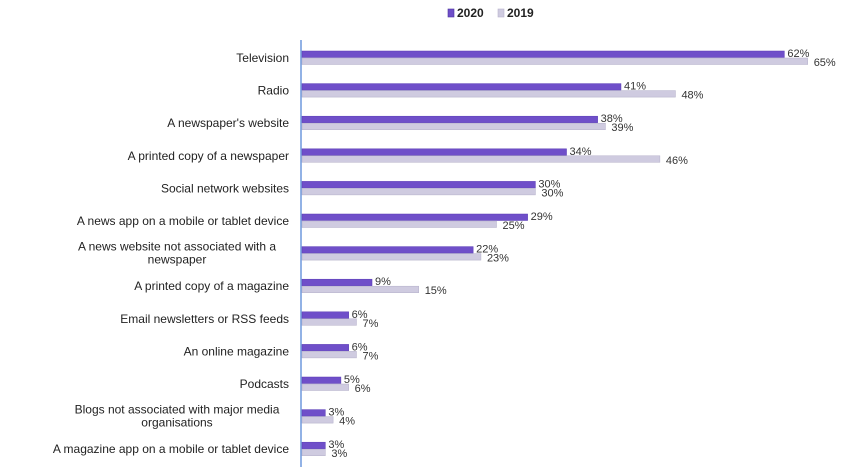  What do you see at coordinates (692, 96) in the screenshot?
I see `data-label-2019: 48%` at bounding box center [692, 96].